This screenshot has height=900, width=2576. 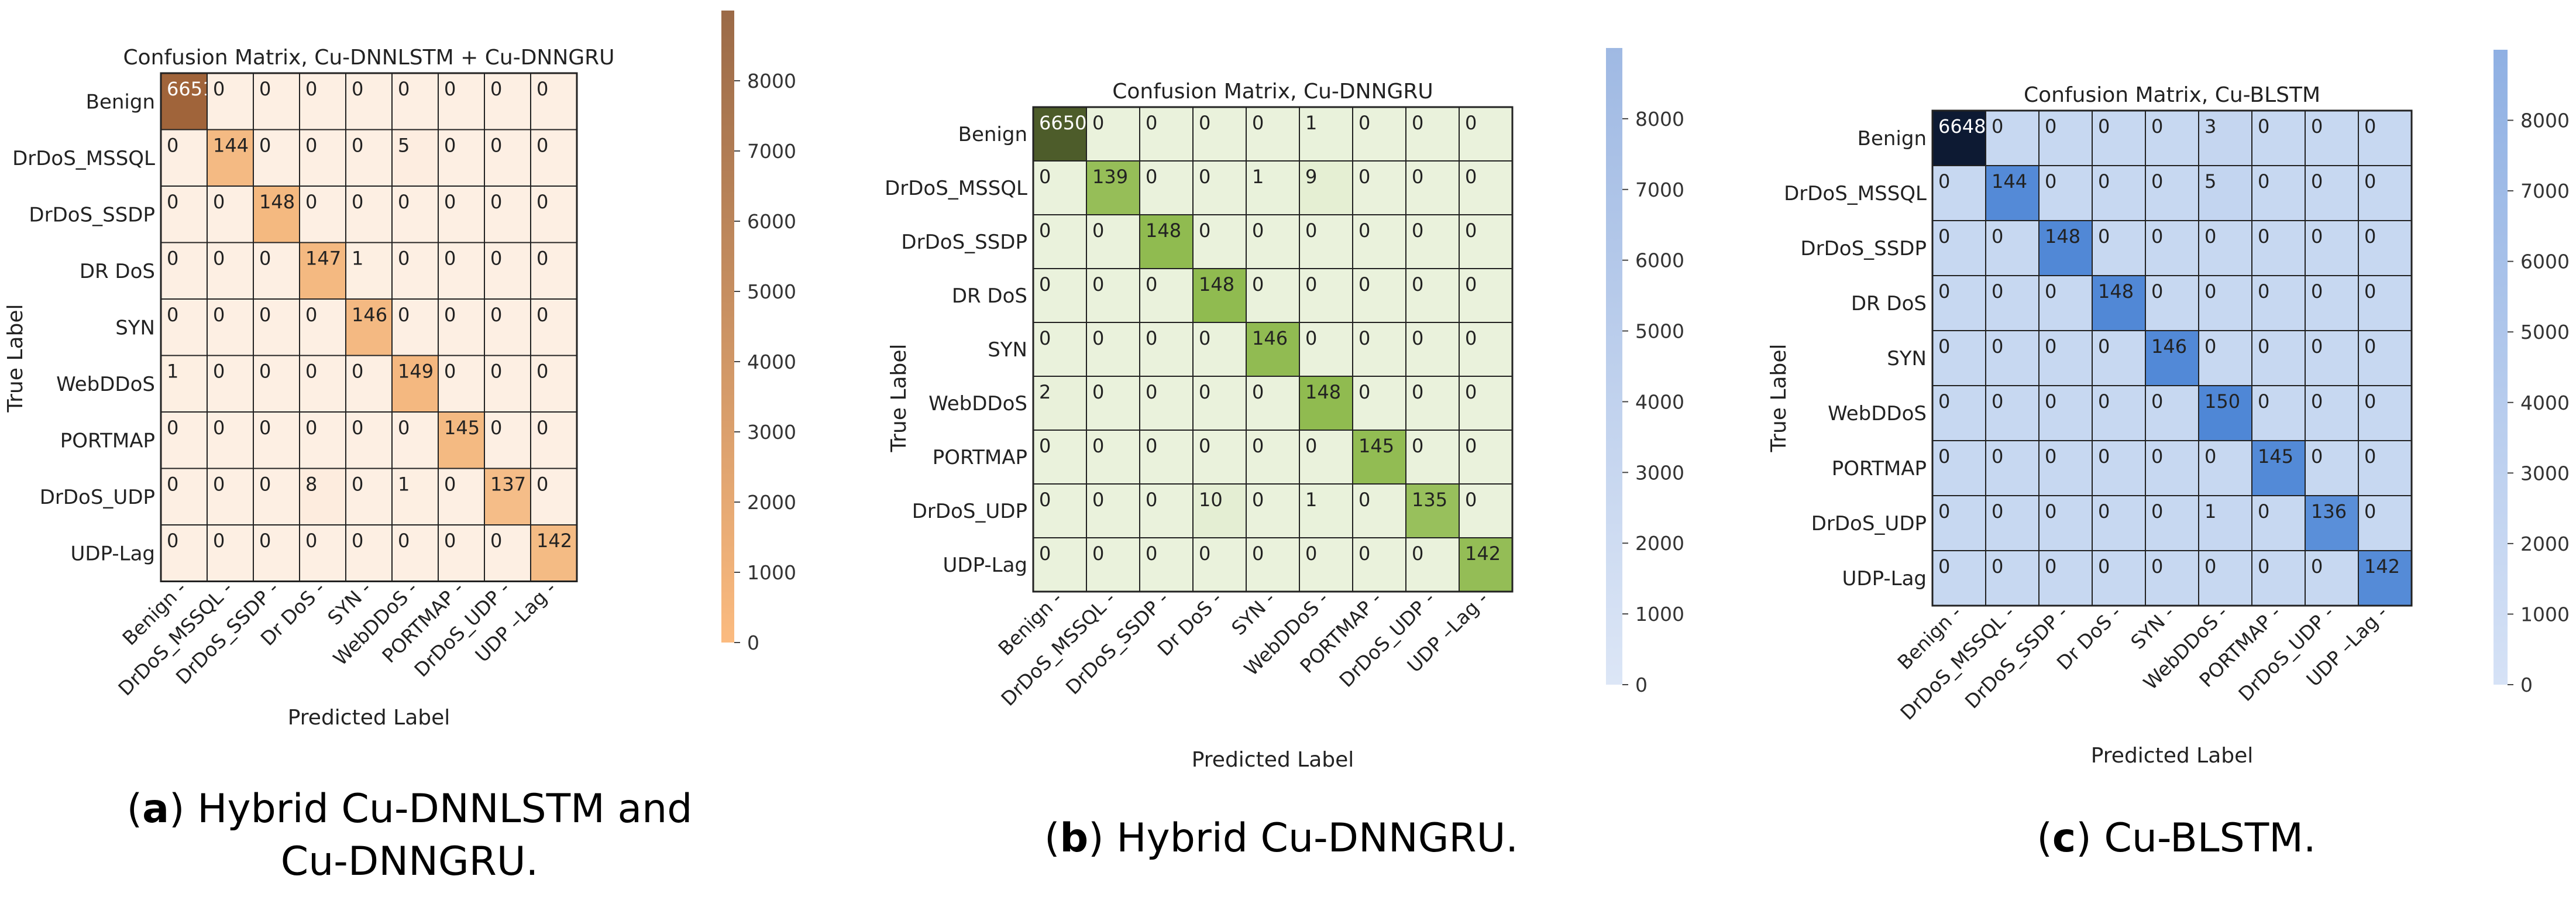 I want to click on matrix-border, so click(x=2172, y=358).